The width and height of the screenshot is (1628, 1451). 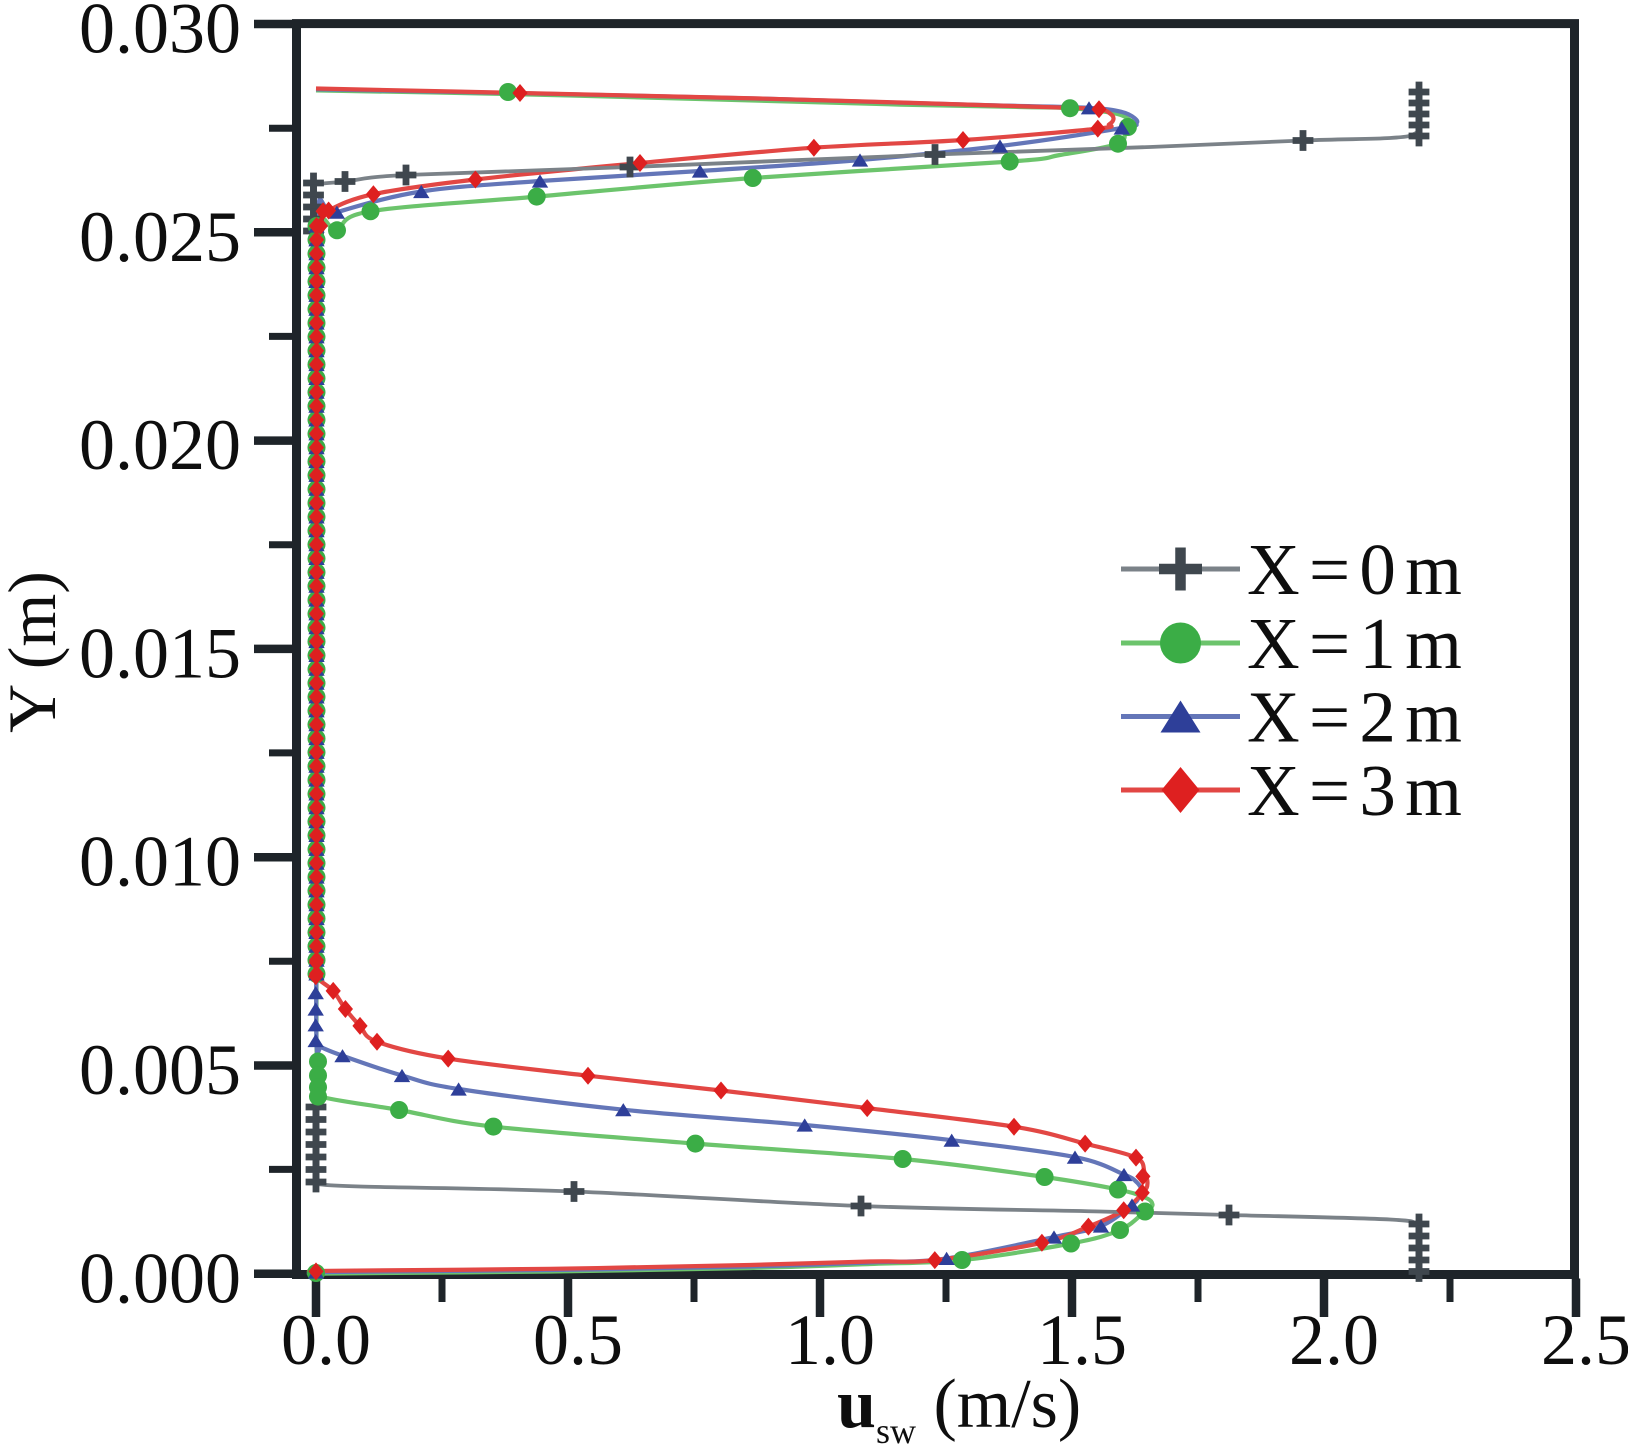 I want to click on svg-text: 2.5, so click(x=1584, y=1340).